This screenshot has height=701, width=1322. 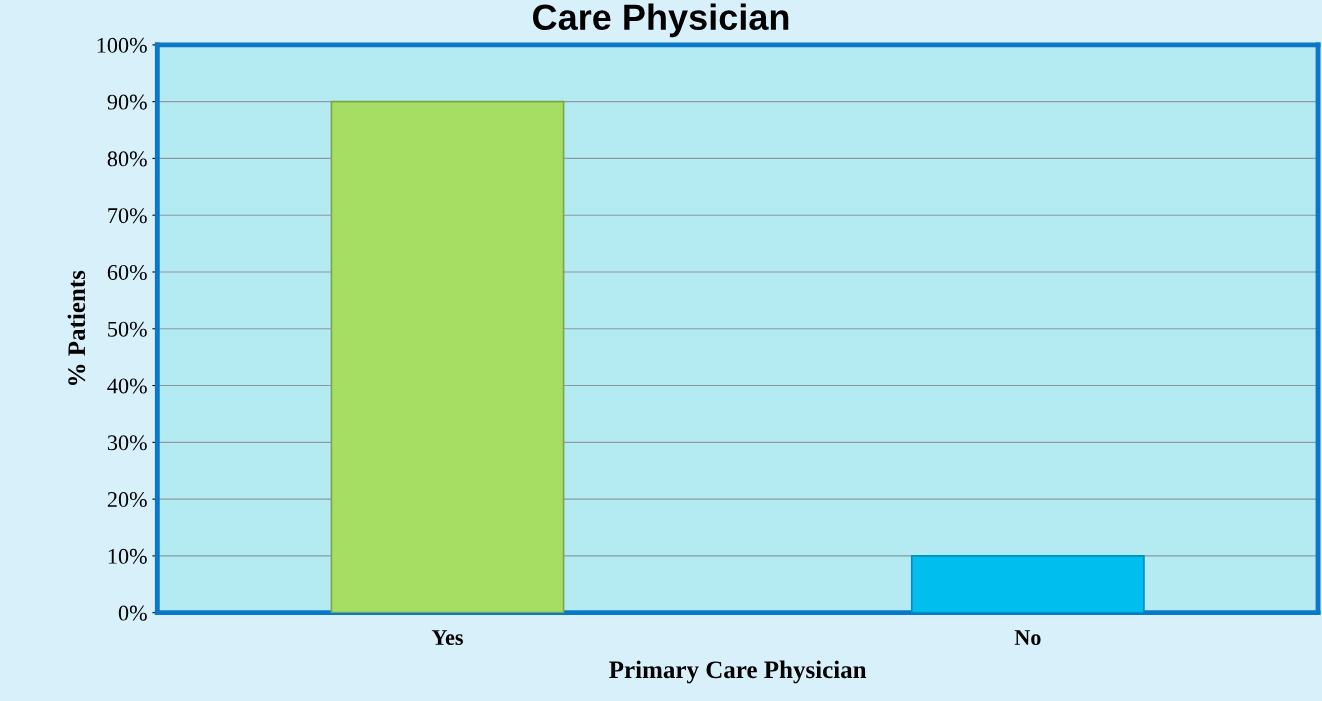 What do you see at coordinates (122, 45) in the screenshot?
I see `y-tick-label: 100%` at bounding box center [122, 45].